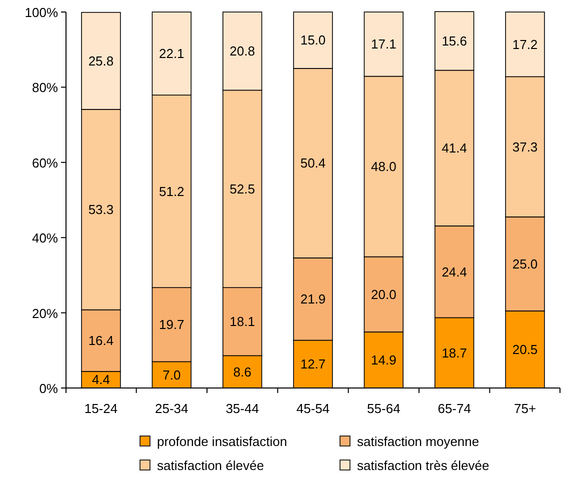 The width and height of the screenshot is (575, 483). Describe the element at coordinates (525, 264) in the screenshot. I see `data-label: 25.0` at that location.